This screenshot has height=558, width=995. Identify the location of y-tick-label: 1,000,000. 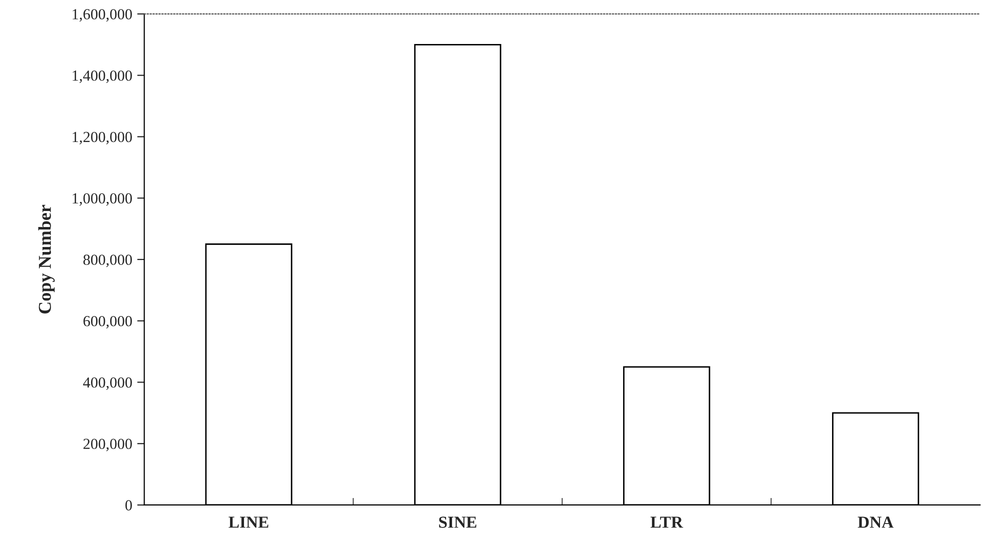
(102, 199).